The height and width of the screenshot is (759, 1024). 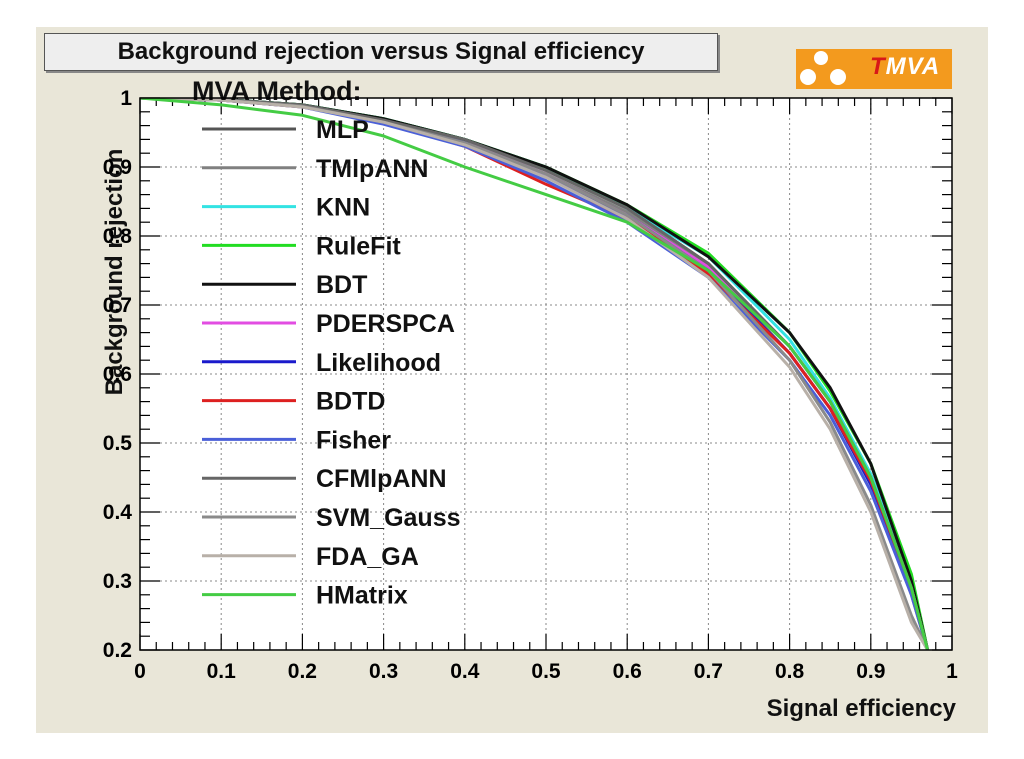 I want to click on legend-label: FDA_GA, so click(x=367, y=557).